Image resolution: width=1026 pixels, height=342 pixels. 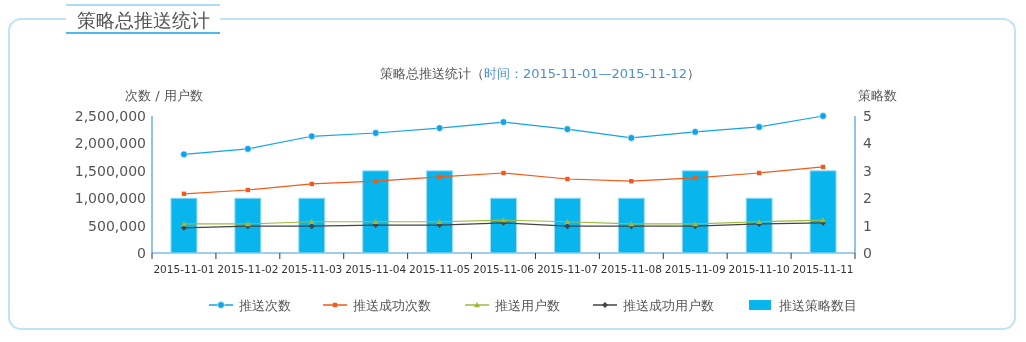 I want to click on y-tick-label: 500,000, so click(x=117, y=225).